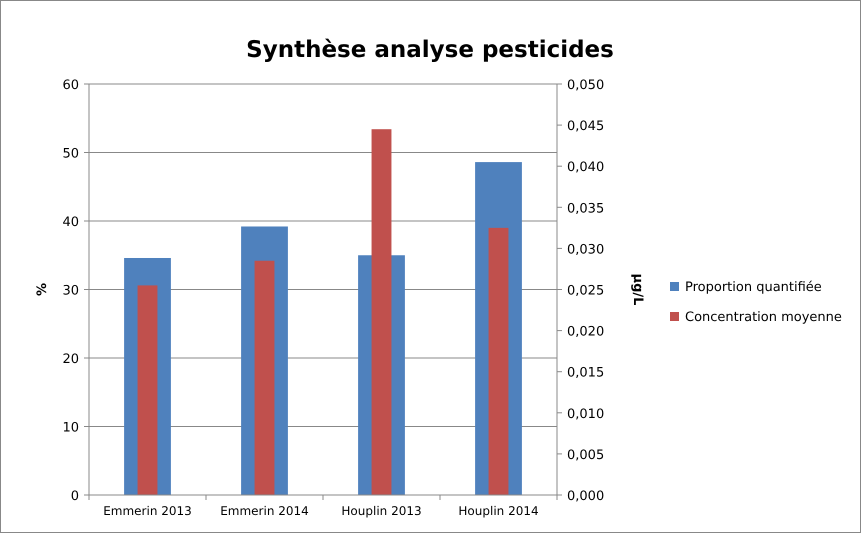 The height and width of the screenshot is (533, 861). I want to click on x-tick-label: Emmerin 2013, so click(147, 511).